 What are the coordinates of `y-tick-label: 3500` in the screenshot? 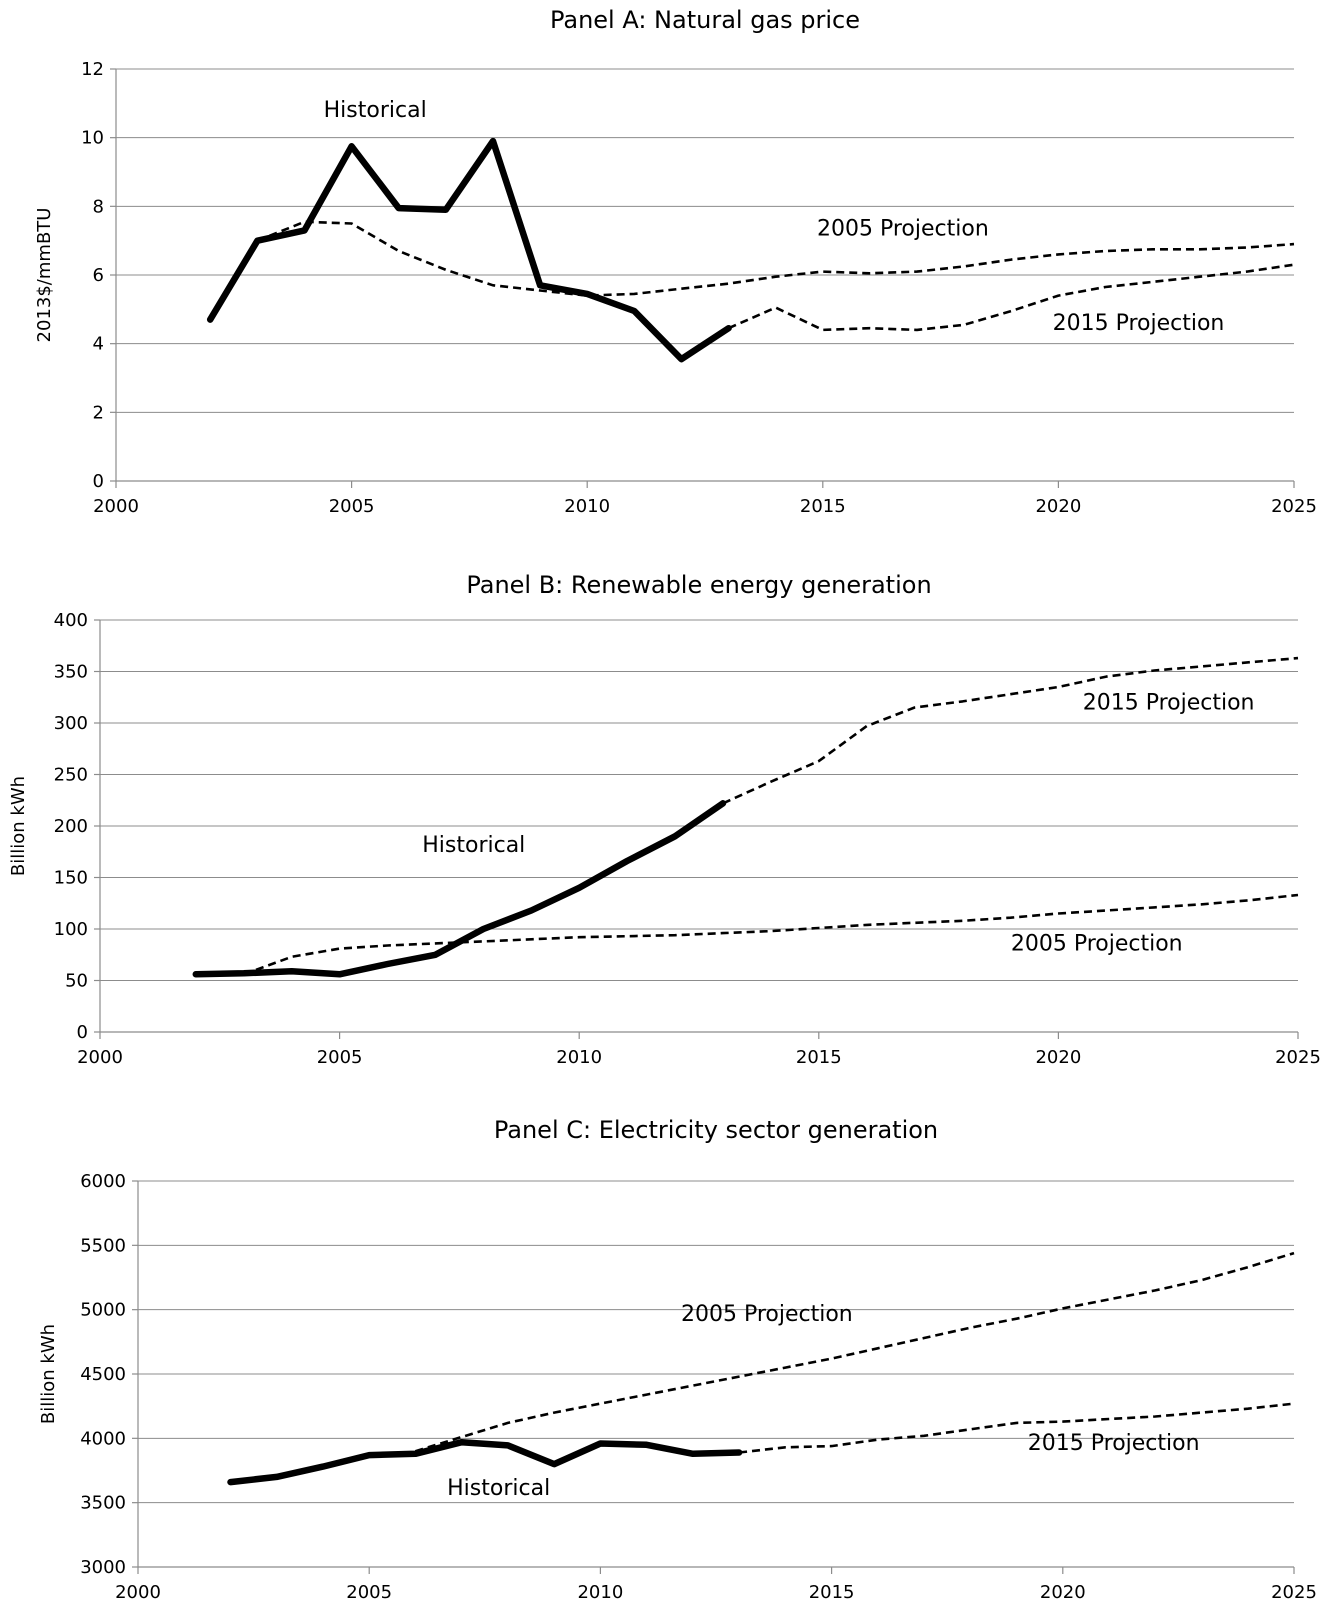 It's located at (103, 1503).